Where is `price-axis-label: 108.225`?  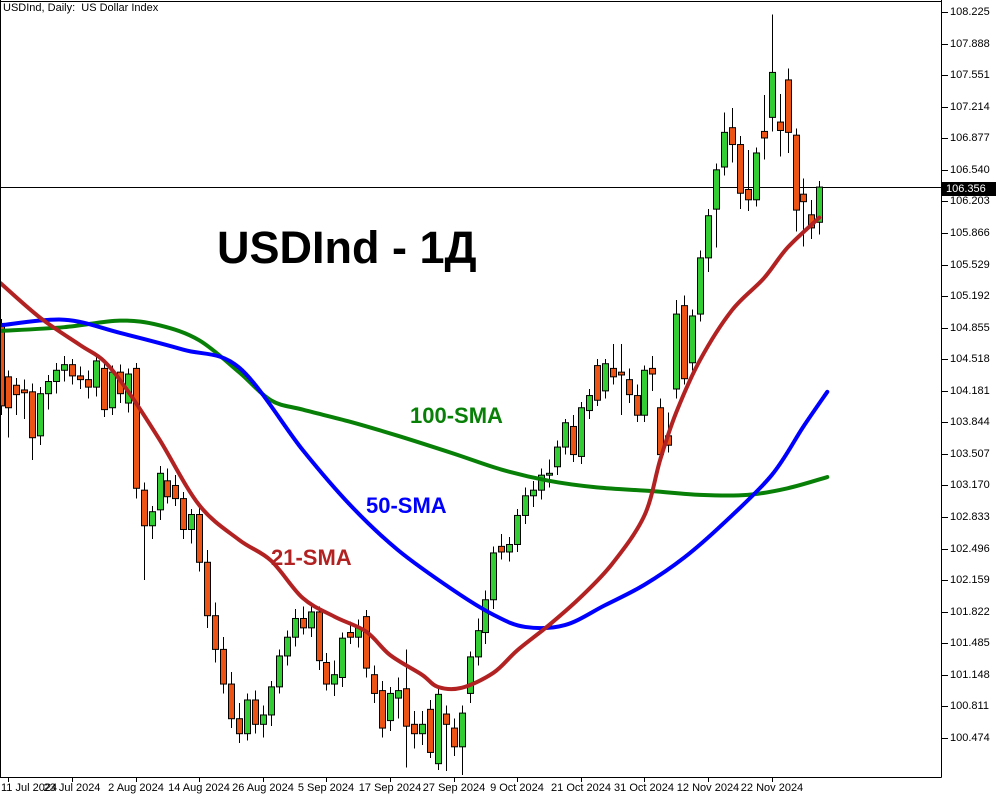 price-axis-label: 108.225 is located at coordinates (970, 12).